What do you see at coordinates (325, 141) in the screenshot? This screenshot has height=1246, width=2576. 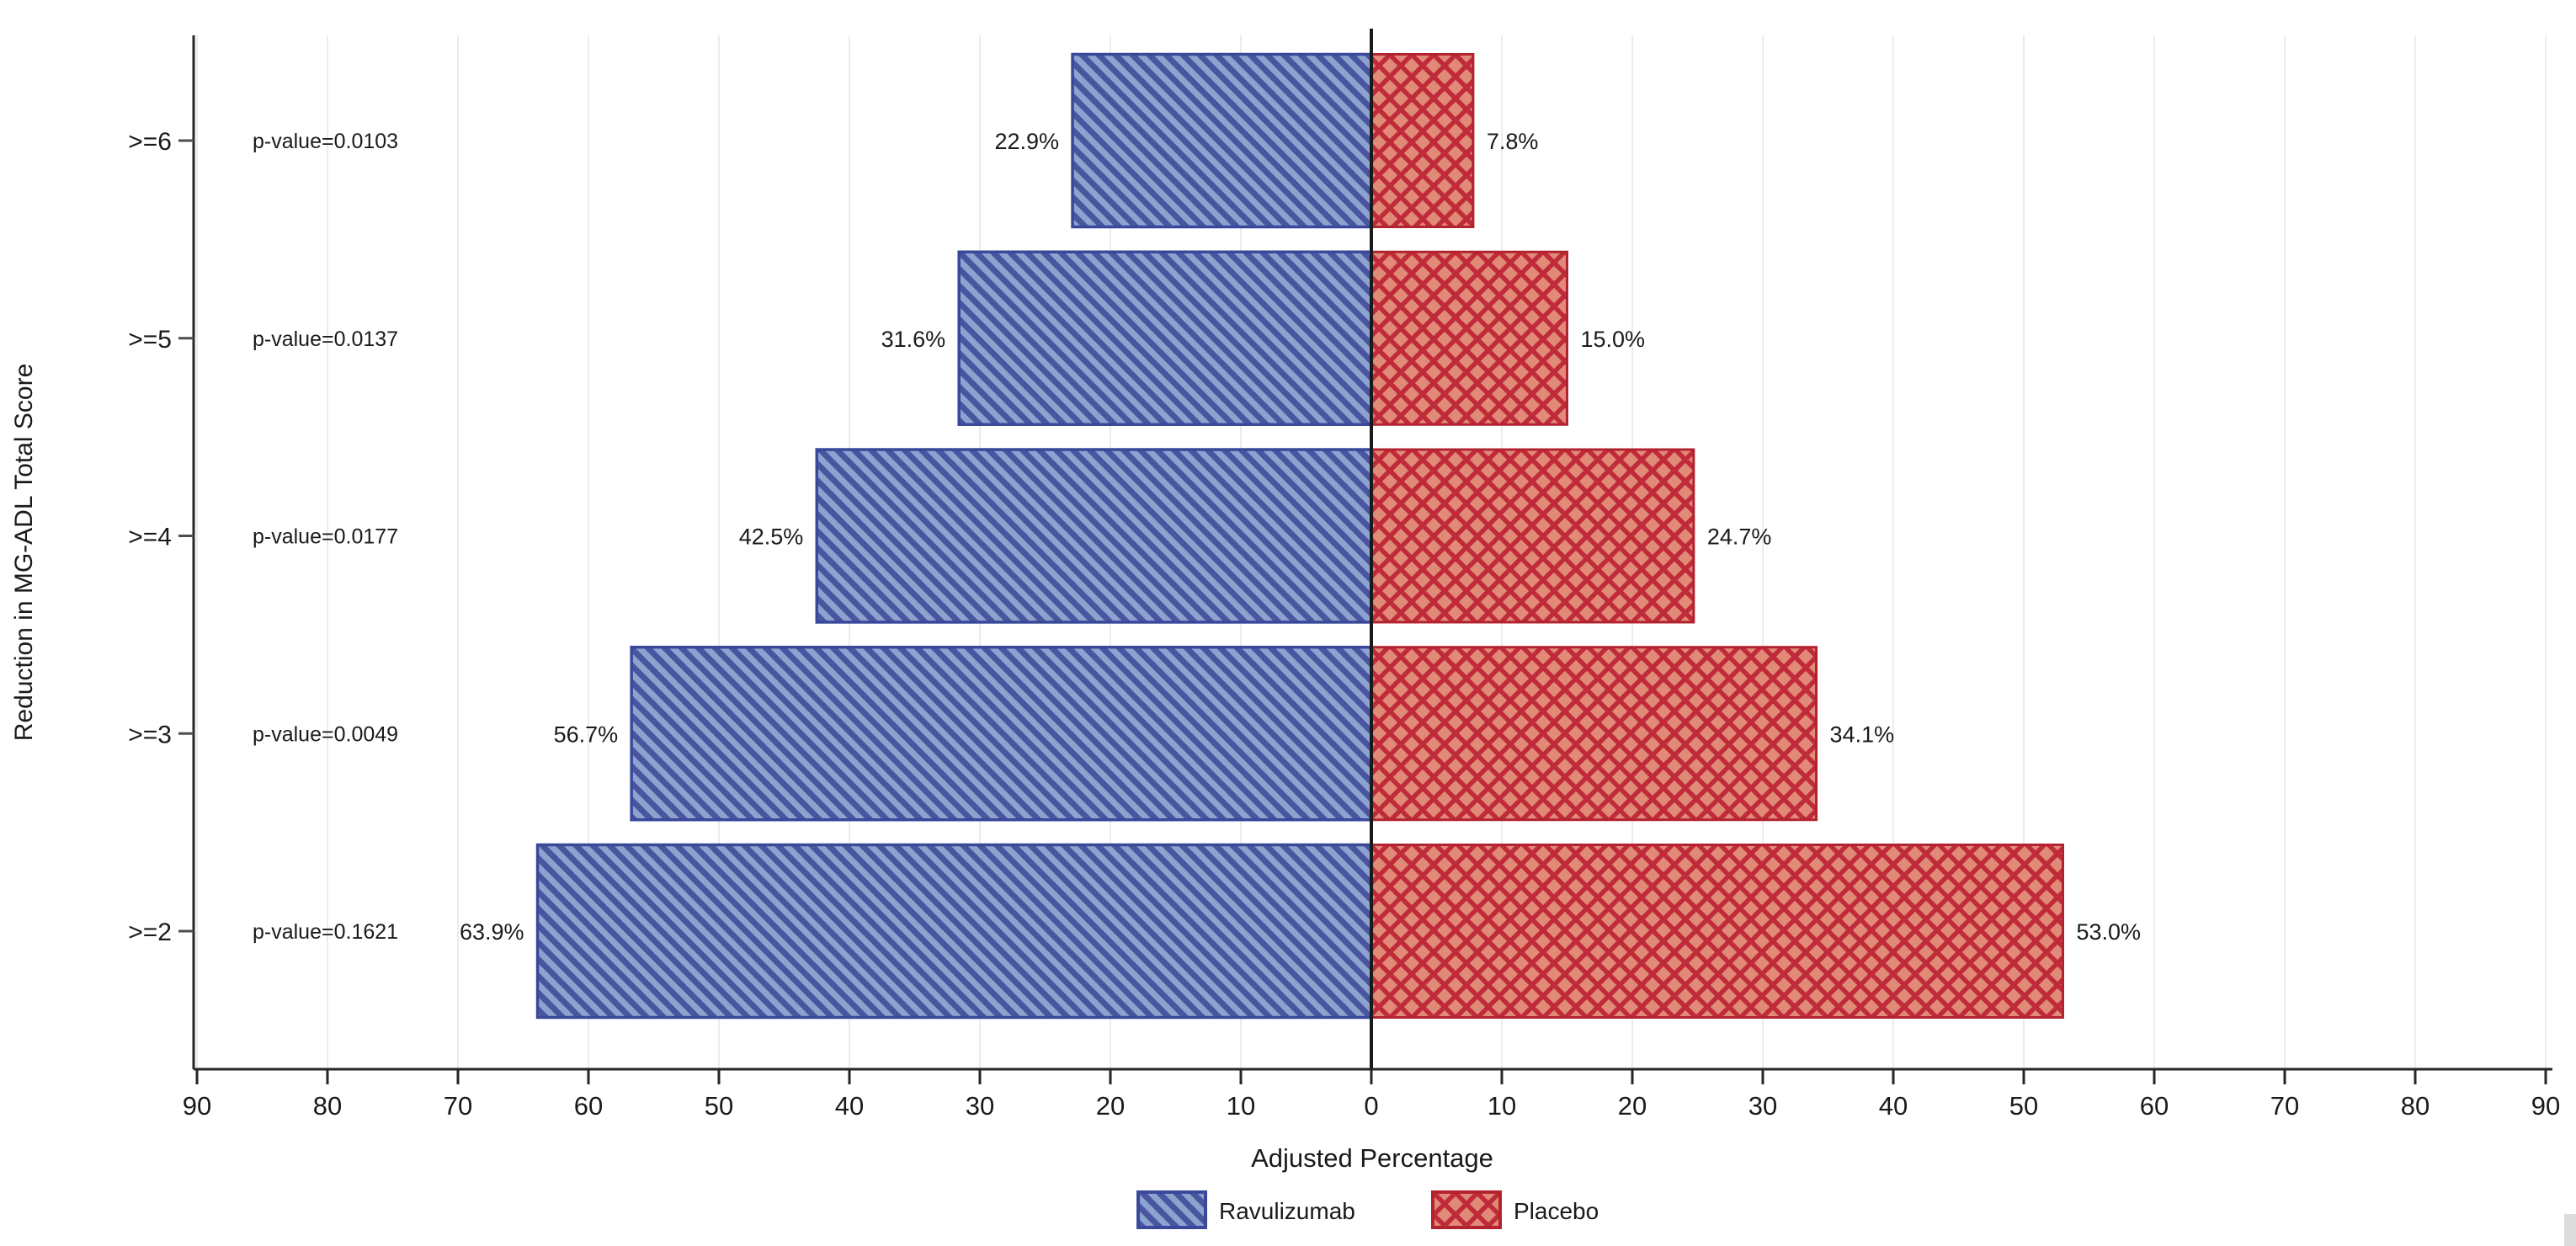 I see `p-value-label: p-value=0.0103` at bounding box center [325, 141].